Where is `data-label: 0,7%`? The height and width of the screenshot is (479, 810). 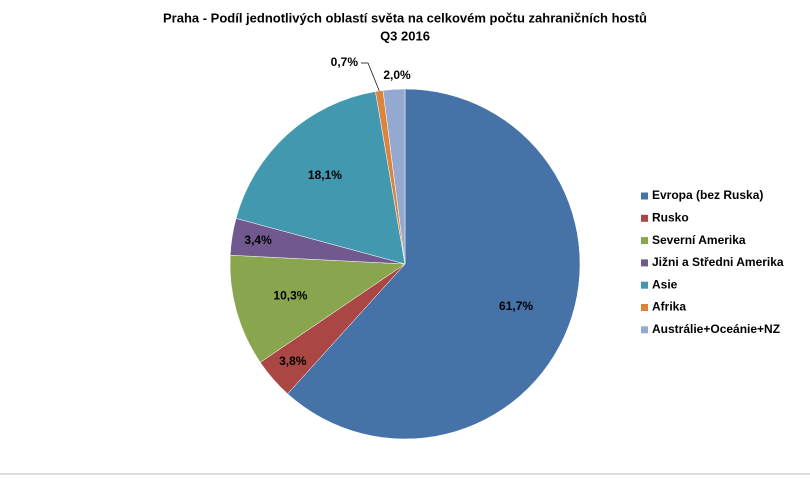
data-label: 0,7% is located at coordinates (345, 62).